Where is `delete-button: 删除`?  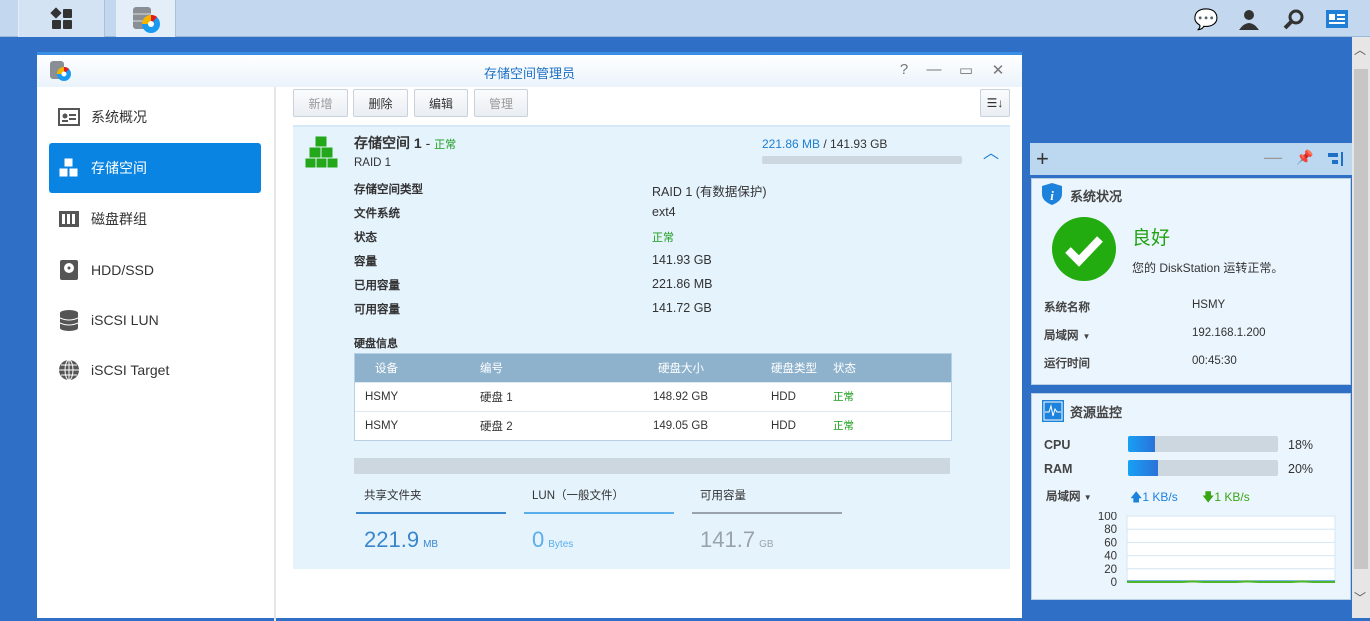 delete-button: 删除 is located at coordinates (380, 103).